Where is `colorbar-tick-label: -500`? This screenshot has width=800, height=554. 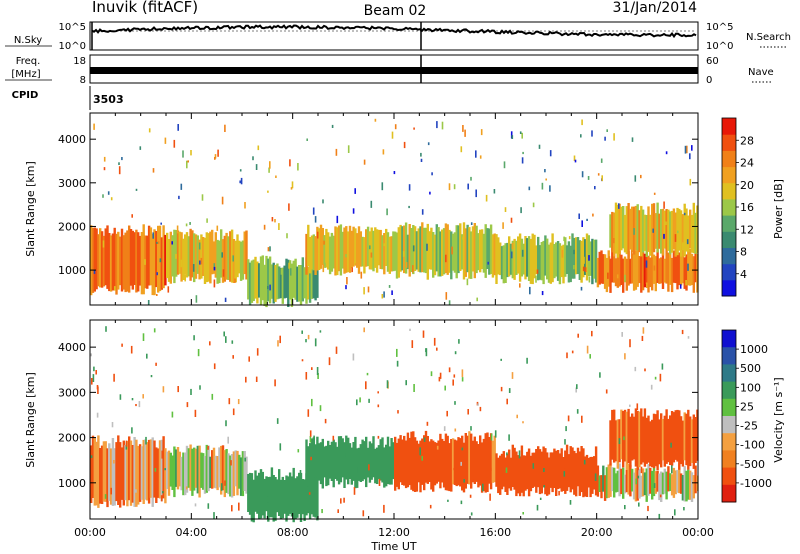
colorbar-tick-label: -500 is located at coordinates (752, 464).